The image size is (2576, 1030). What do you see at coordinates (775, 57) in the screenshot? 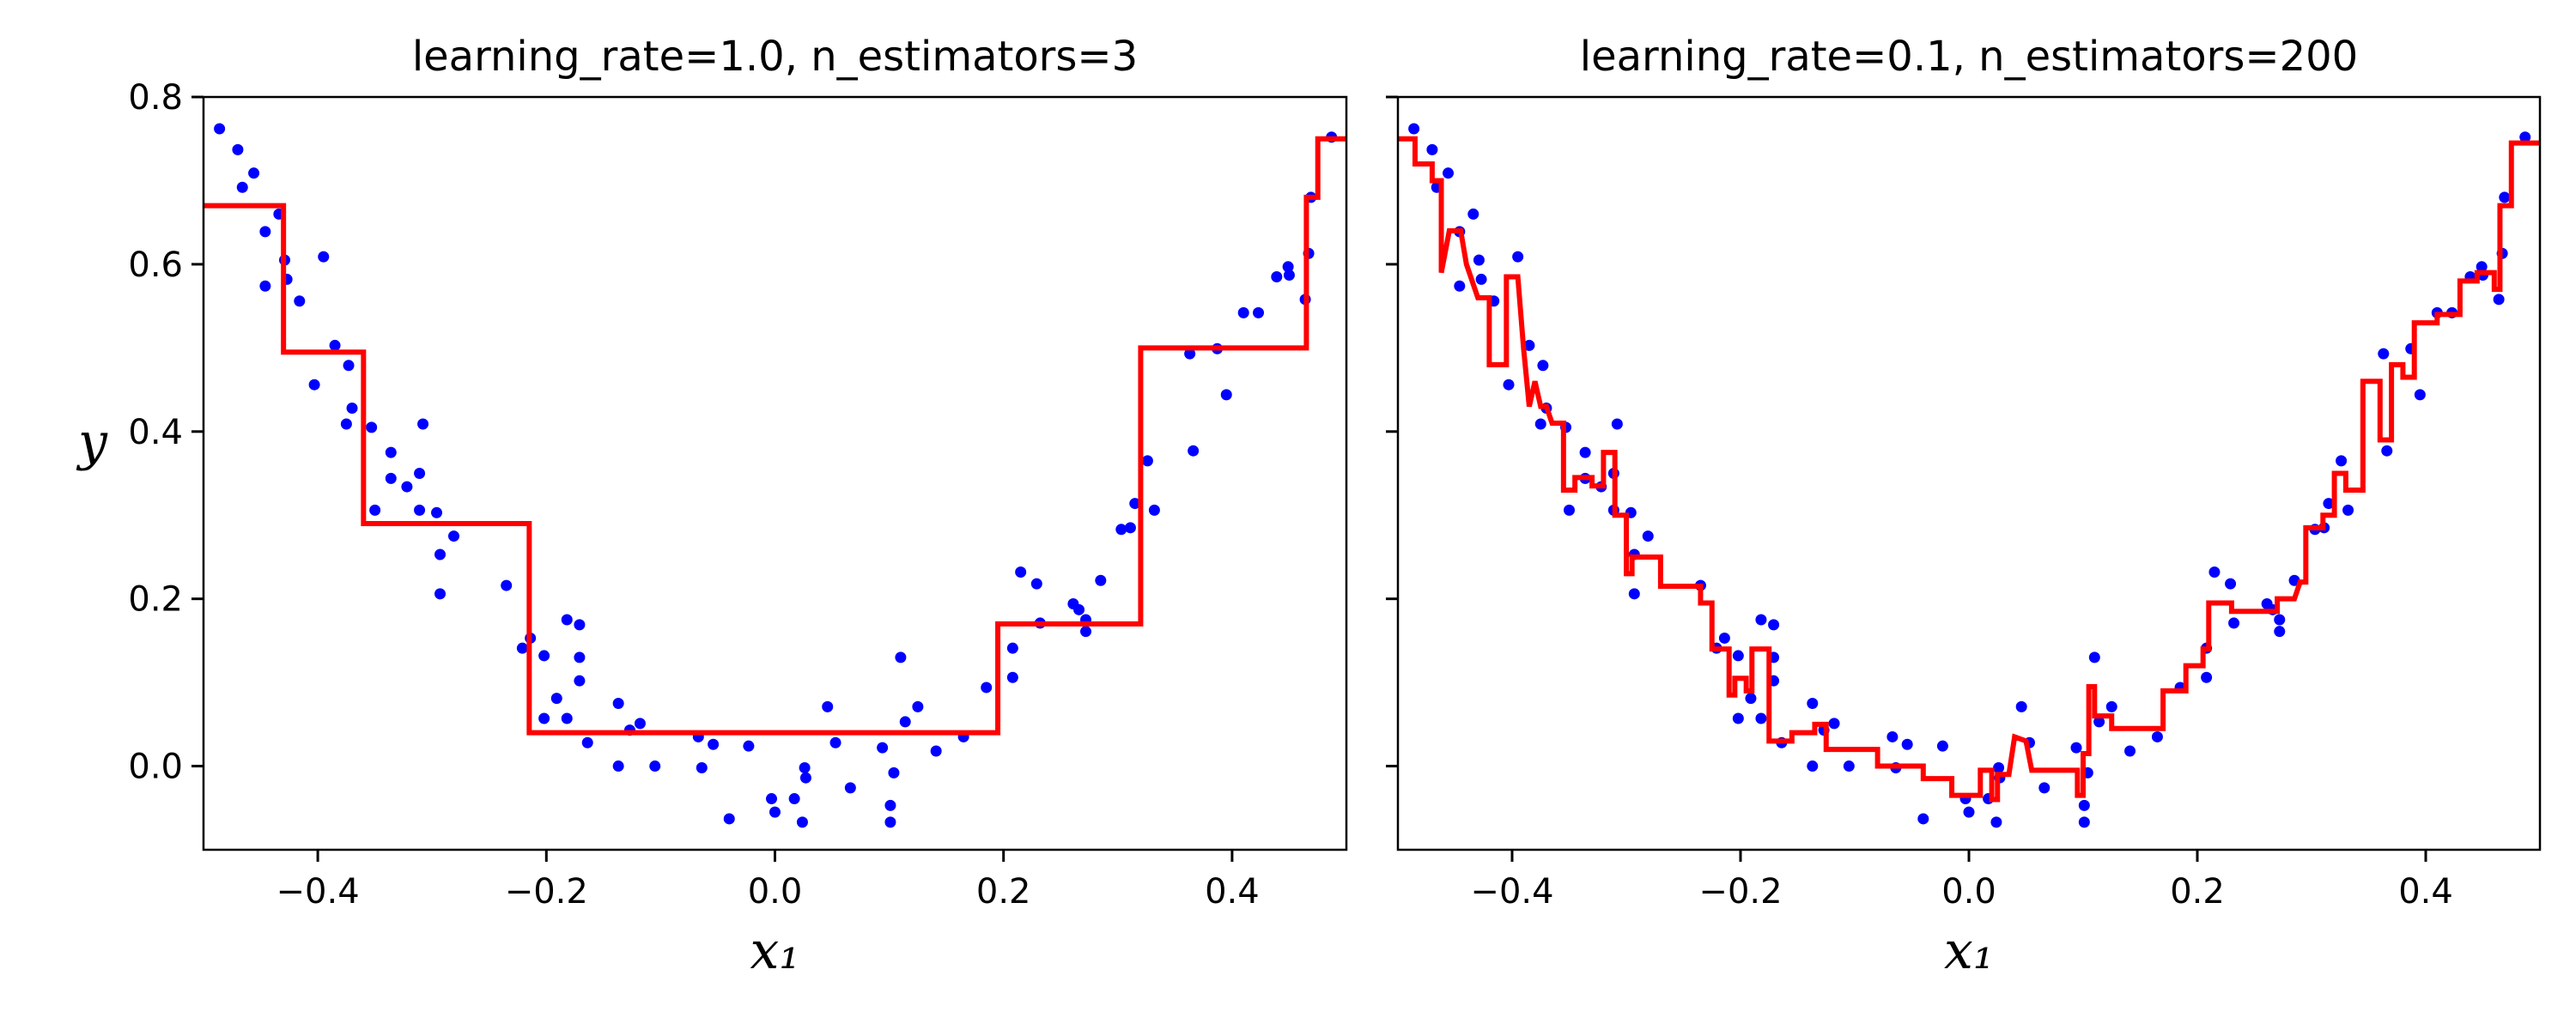
I see `chart-title: learning_rate=1.0, n_estimators=3` at bounding box center [775, 57].